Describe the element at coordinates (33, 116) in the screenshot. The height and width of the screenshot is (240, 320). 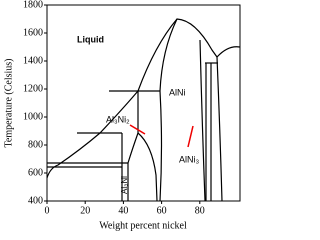
I see `y-tick-label: 1000` at that location.